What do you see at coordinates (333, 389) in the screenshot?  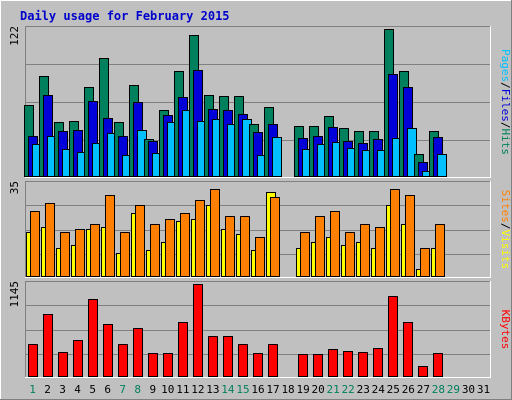 I see `x-tick-label: 21` at bounding box center [333, 389].